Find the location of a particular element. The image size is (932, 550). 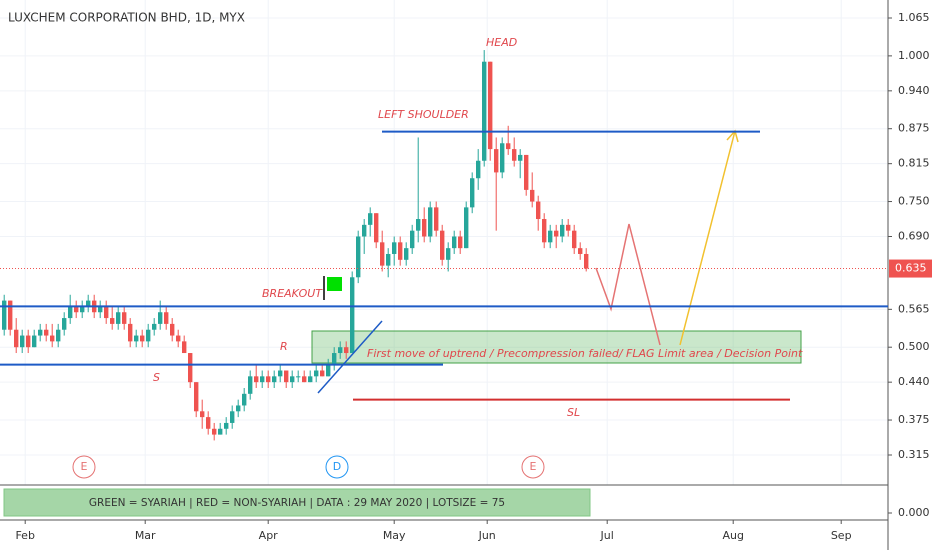

banner is located at coordinates (297, 502).